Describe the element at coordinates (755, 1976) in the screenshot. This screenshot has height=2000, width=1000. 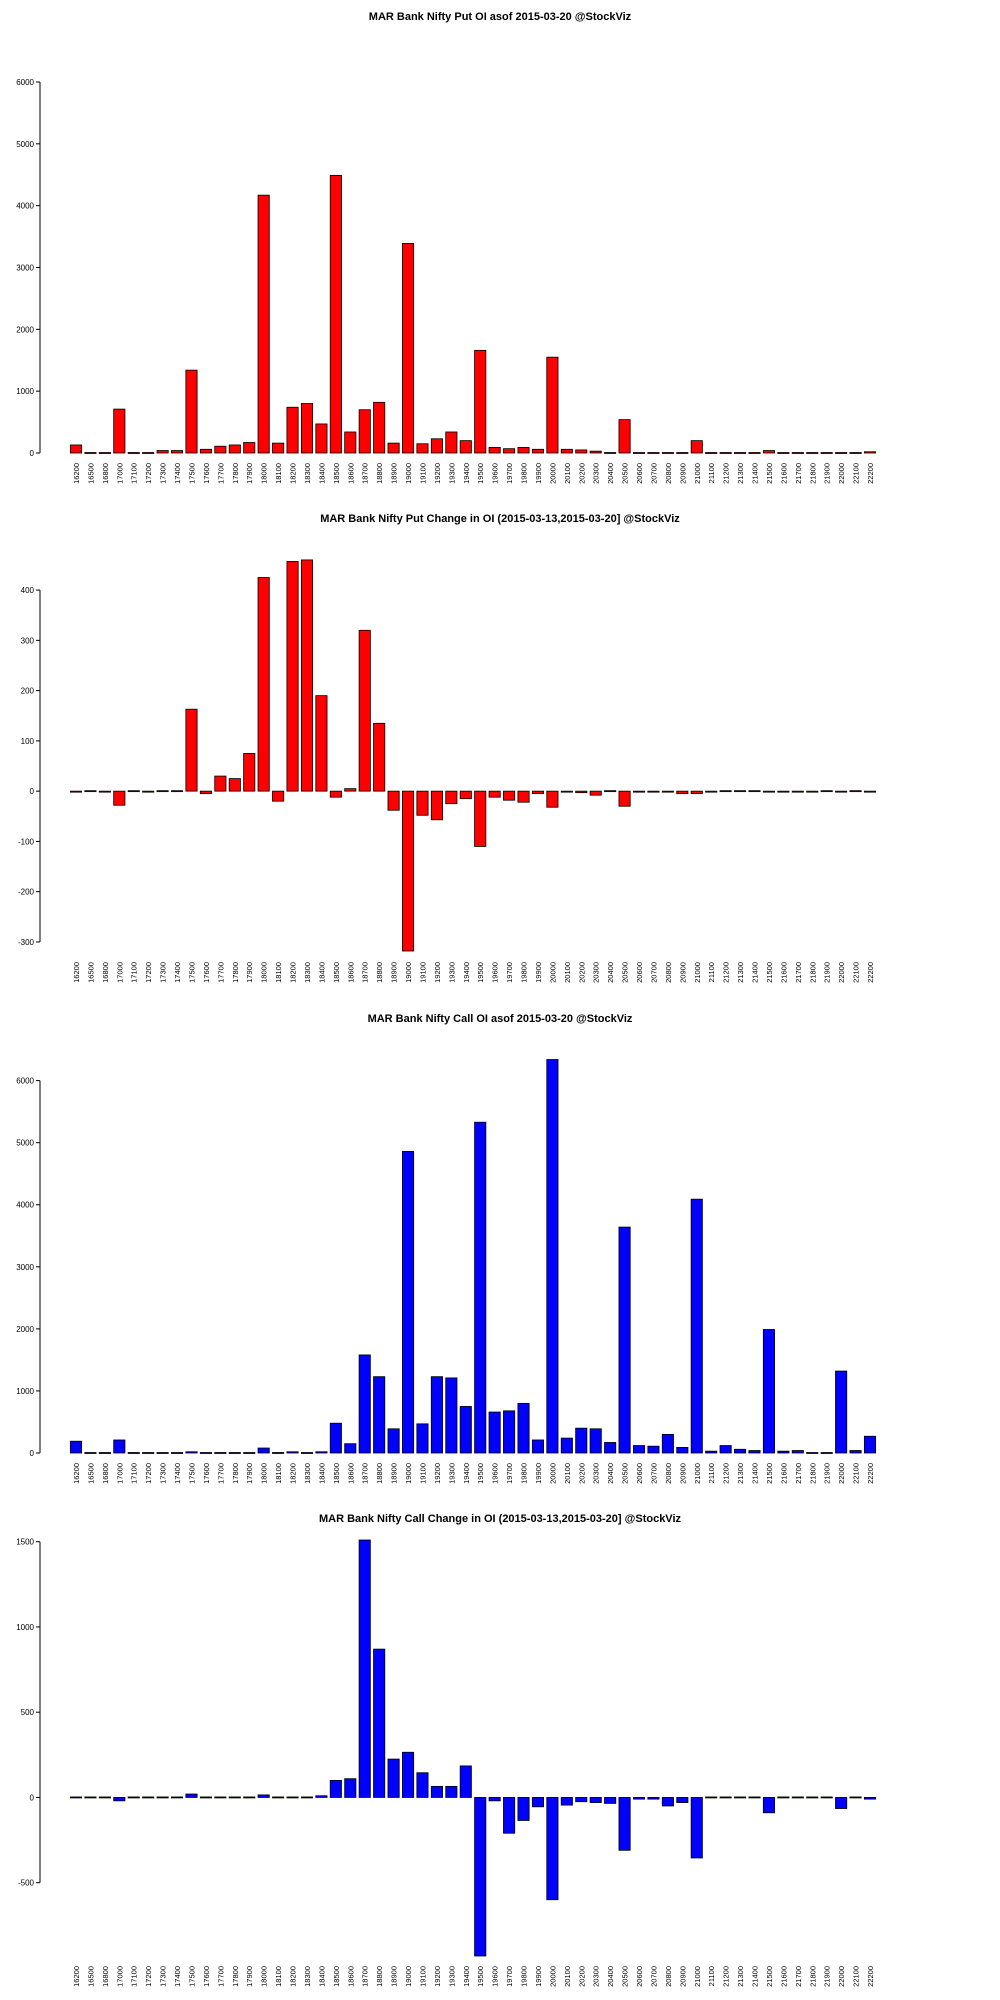
I see `x-tick-label: 21400` at that location.